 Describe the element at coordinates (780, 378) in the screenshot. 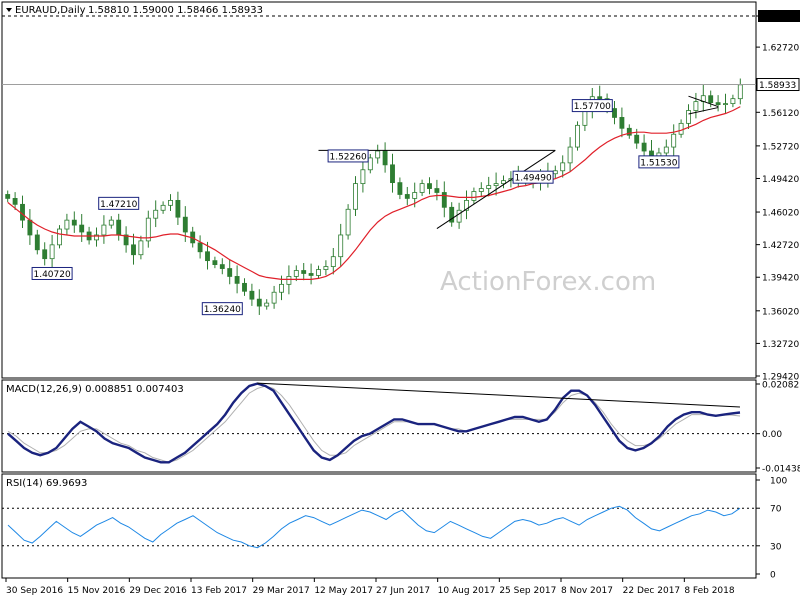

I see `price-tick-label: 1.29420` at that location.